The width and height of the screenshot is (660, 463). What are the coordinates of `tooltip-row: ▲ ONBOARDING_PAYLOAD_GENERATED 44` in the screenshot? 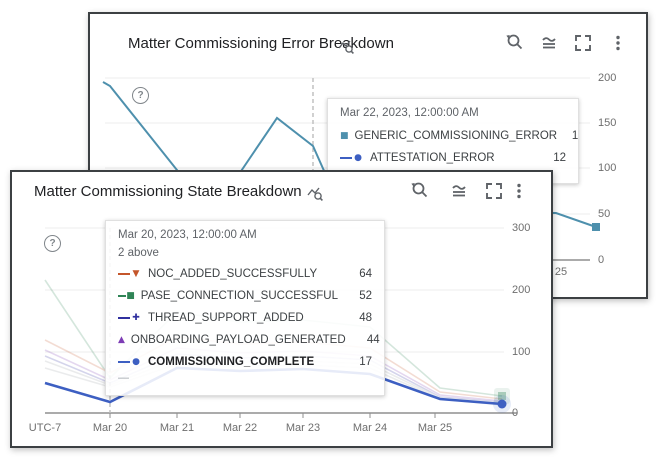 It's located at (249, 340).